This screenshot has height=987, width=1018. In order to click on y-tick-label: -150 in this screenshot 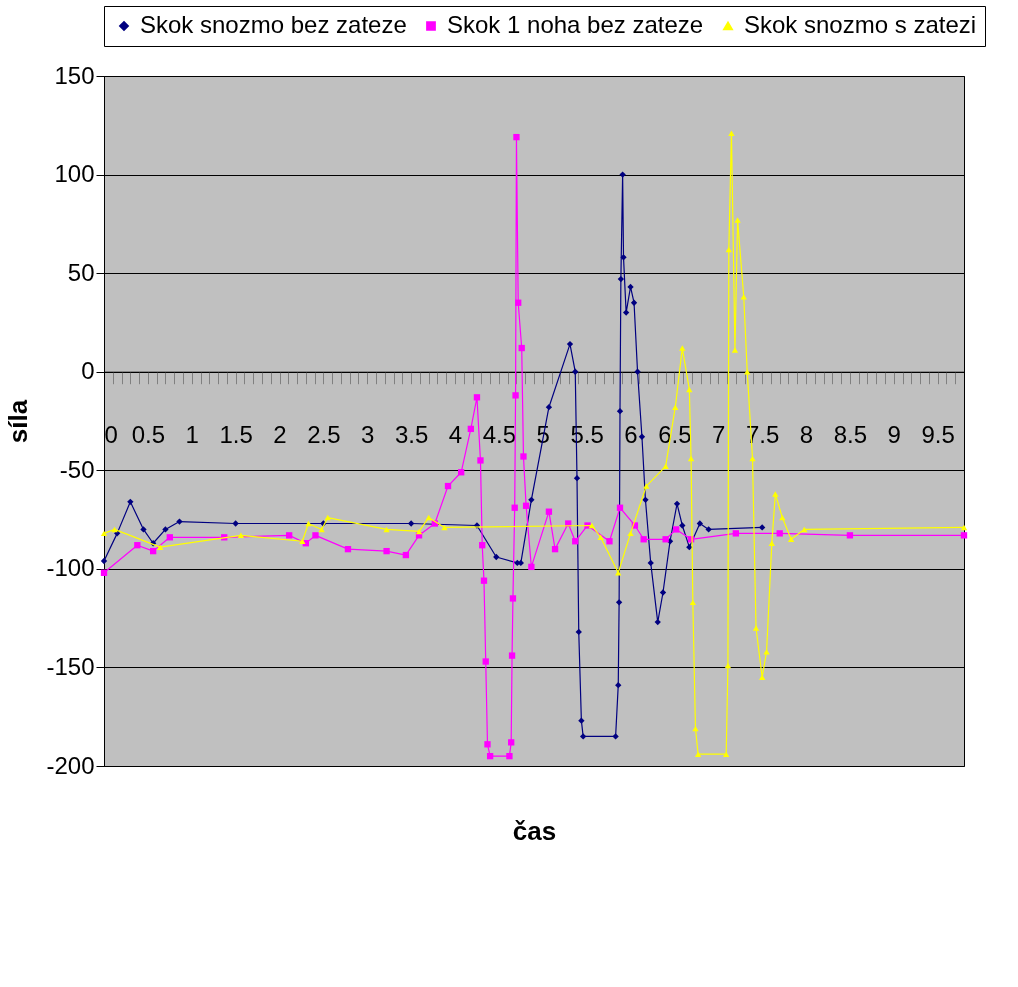, I will do `click(70, 666)`.